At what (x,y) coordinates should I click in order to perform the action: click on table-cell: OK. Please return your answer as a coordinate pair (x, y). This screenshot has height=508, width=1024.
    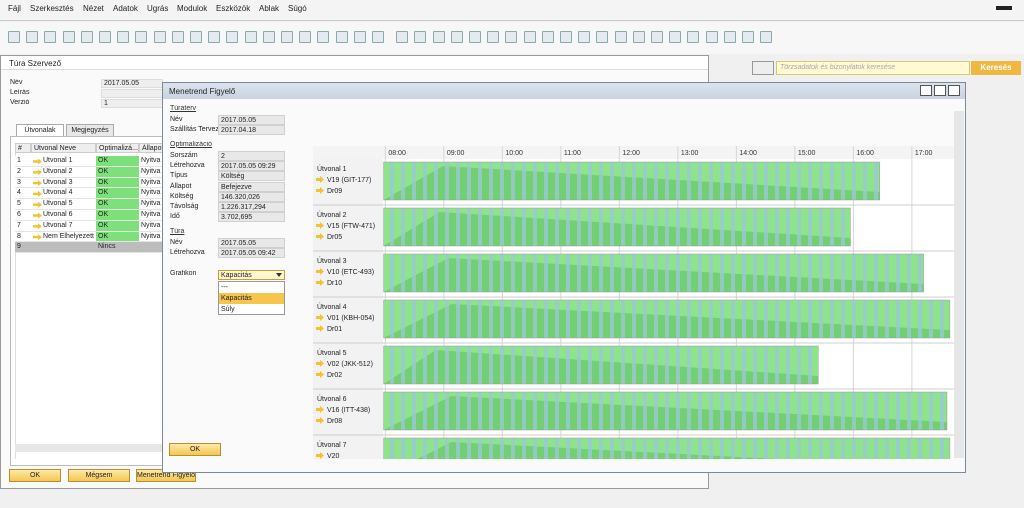
    Looking at the image, I should click on (117, 204).